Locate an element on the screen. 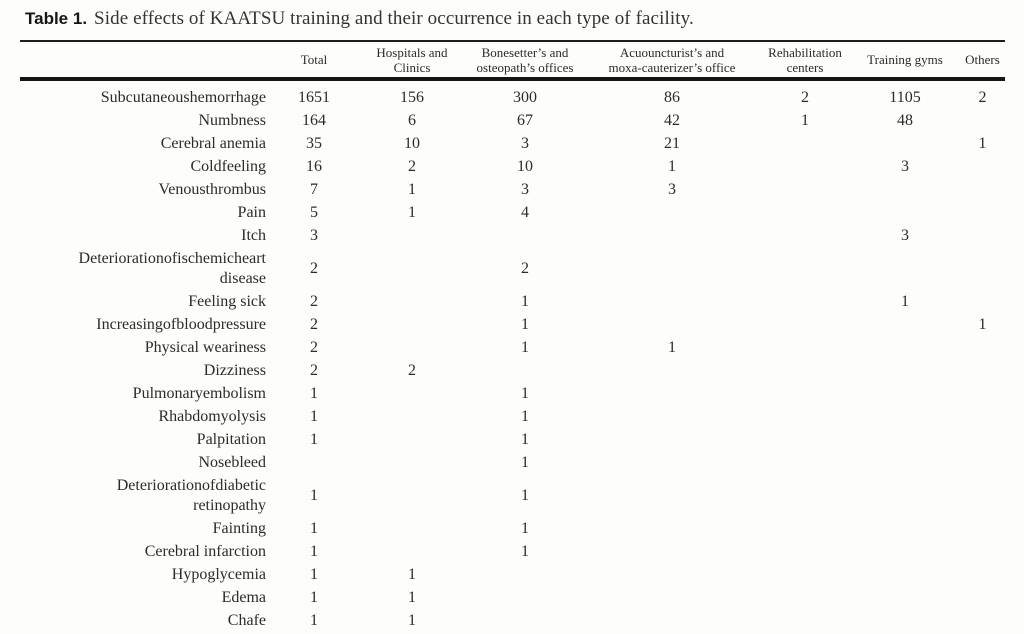 The image size is (1024, 634). cell-training-gyms: 1105 is located at coordinates (905, 97).